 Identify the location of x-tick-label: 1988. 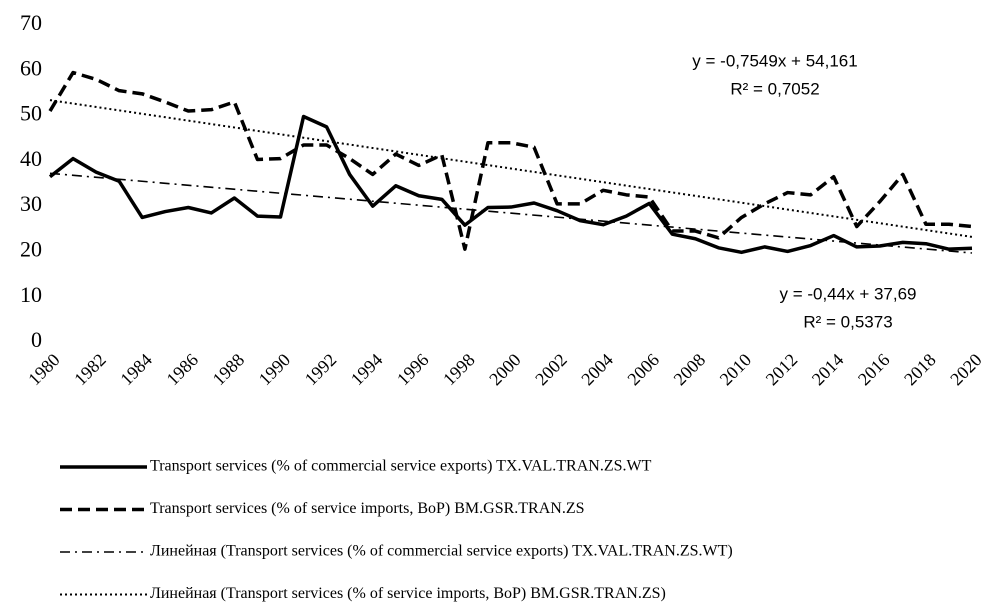
(229, 370).